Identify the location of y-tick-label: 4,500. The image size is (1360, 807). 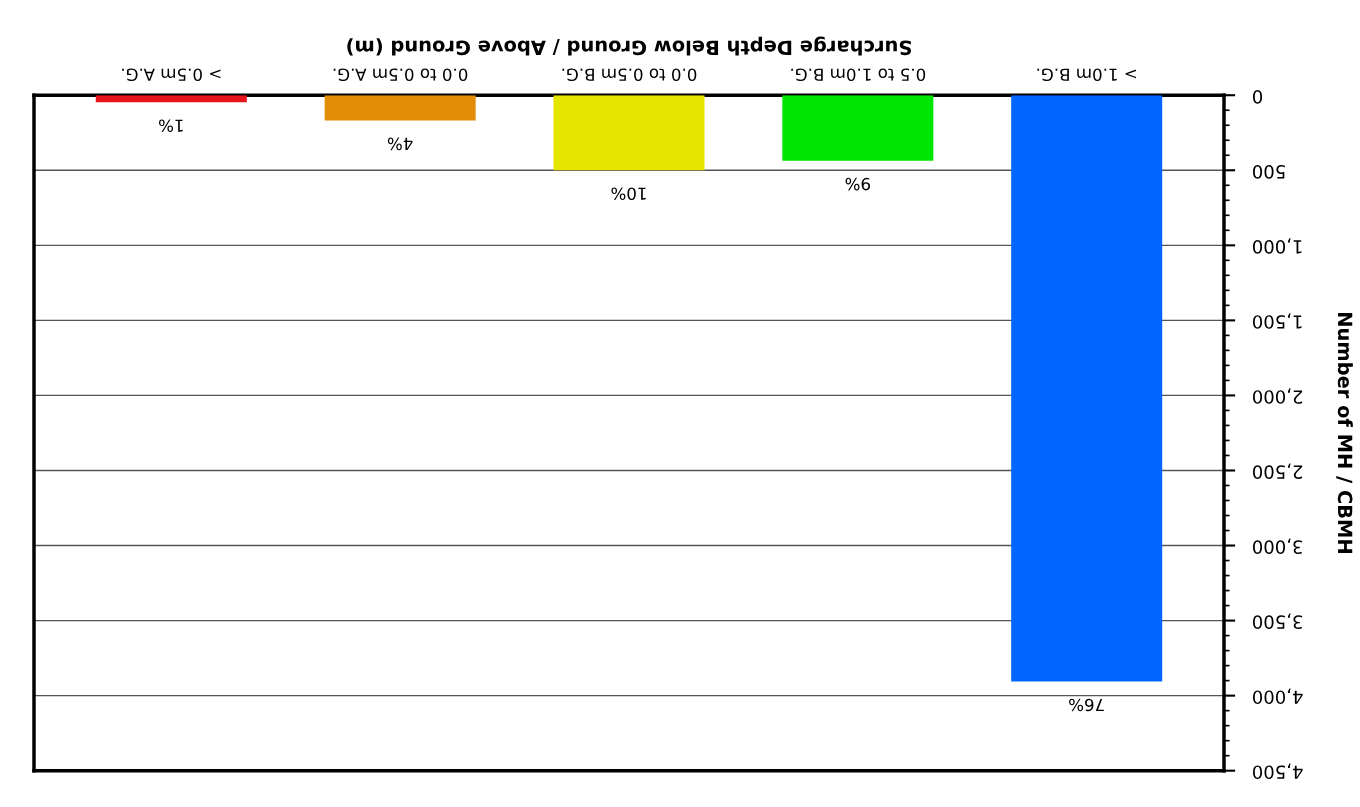
(1277, 771).